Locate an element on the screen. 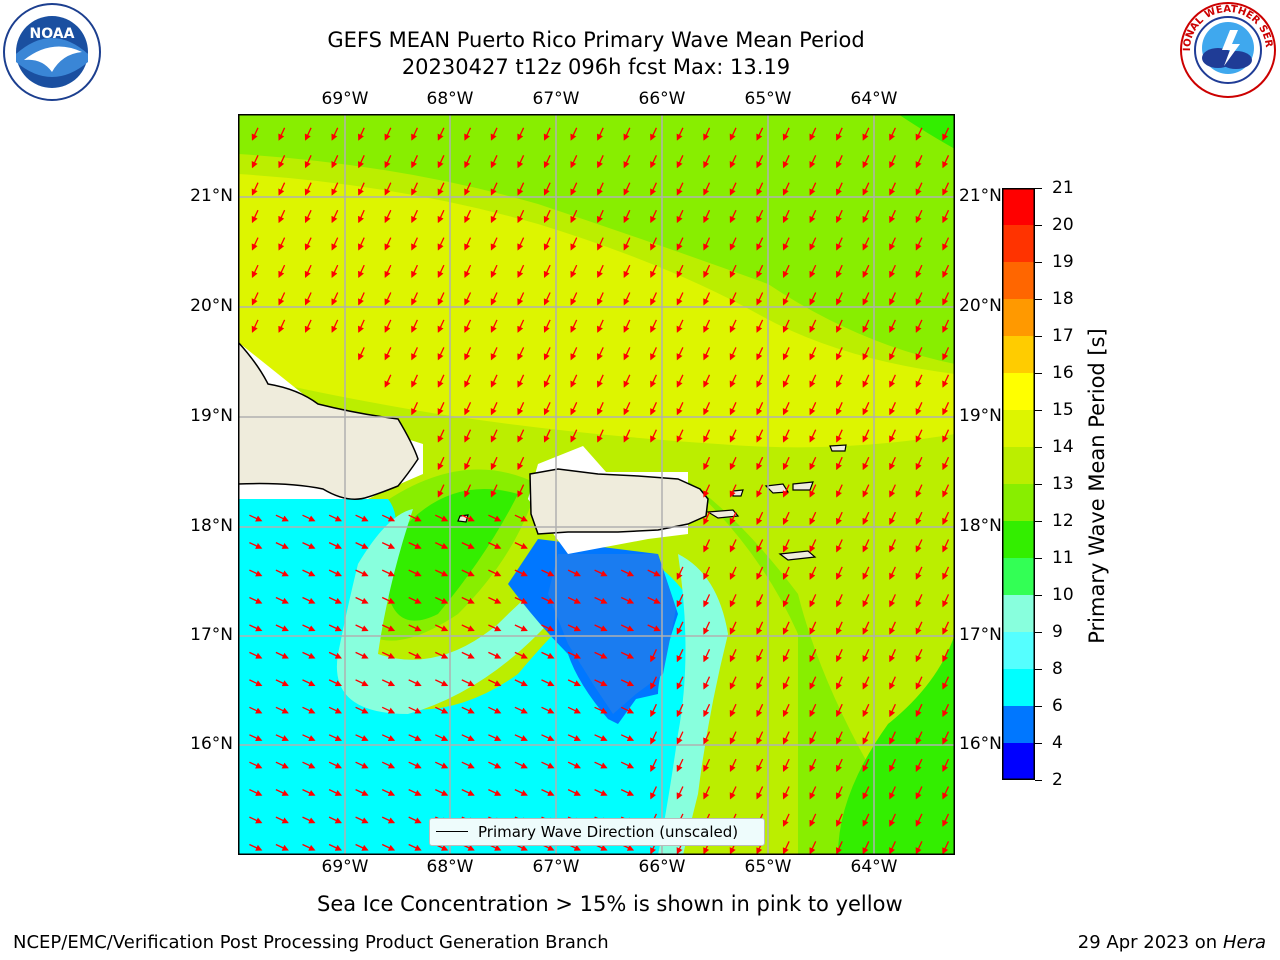 Image resolution: width=1280 pixels, height=960 pixels. land-anegada is located at coordinates (838, 448).